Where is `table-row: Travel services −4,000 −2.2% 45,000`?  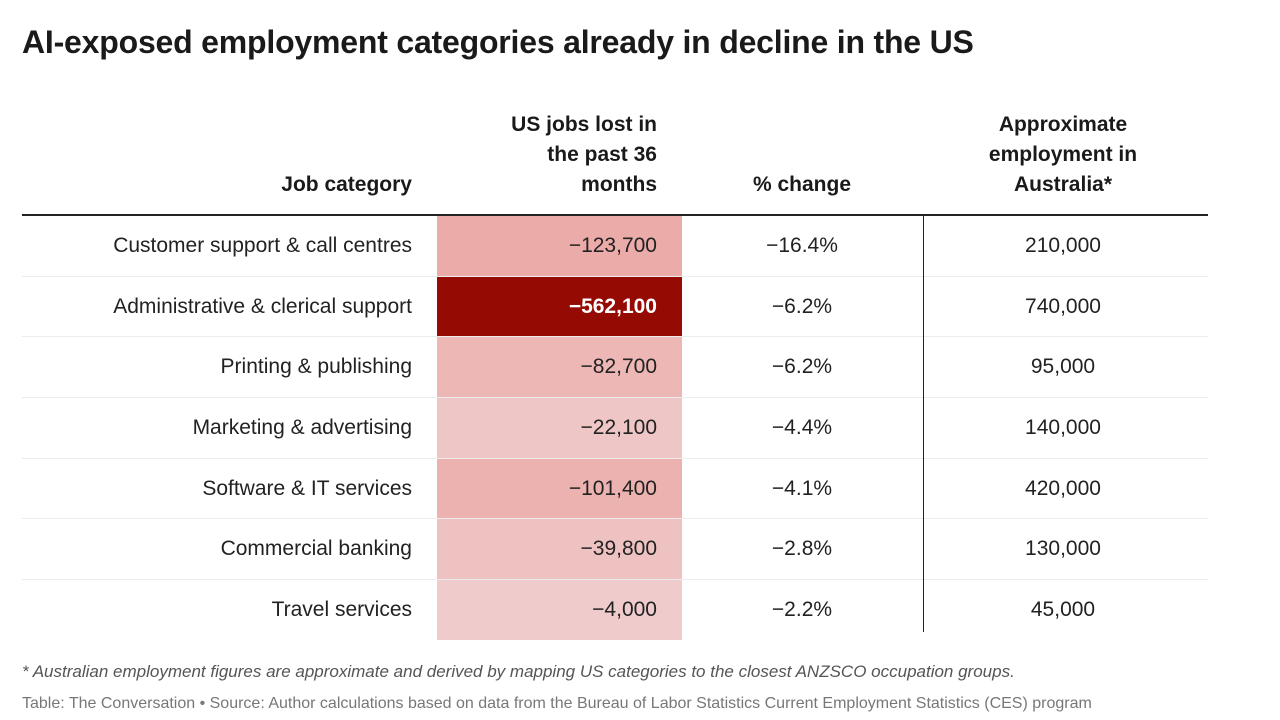
table-row: Travel services −4,000 −2.2% 45,000 is located at coordinates (615, 610).